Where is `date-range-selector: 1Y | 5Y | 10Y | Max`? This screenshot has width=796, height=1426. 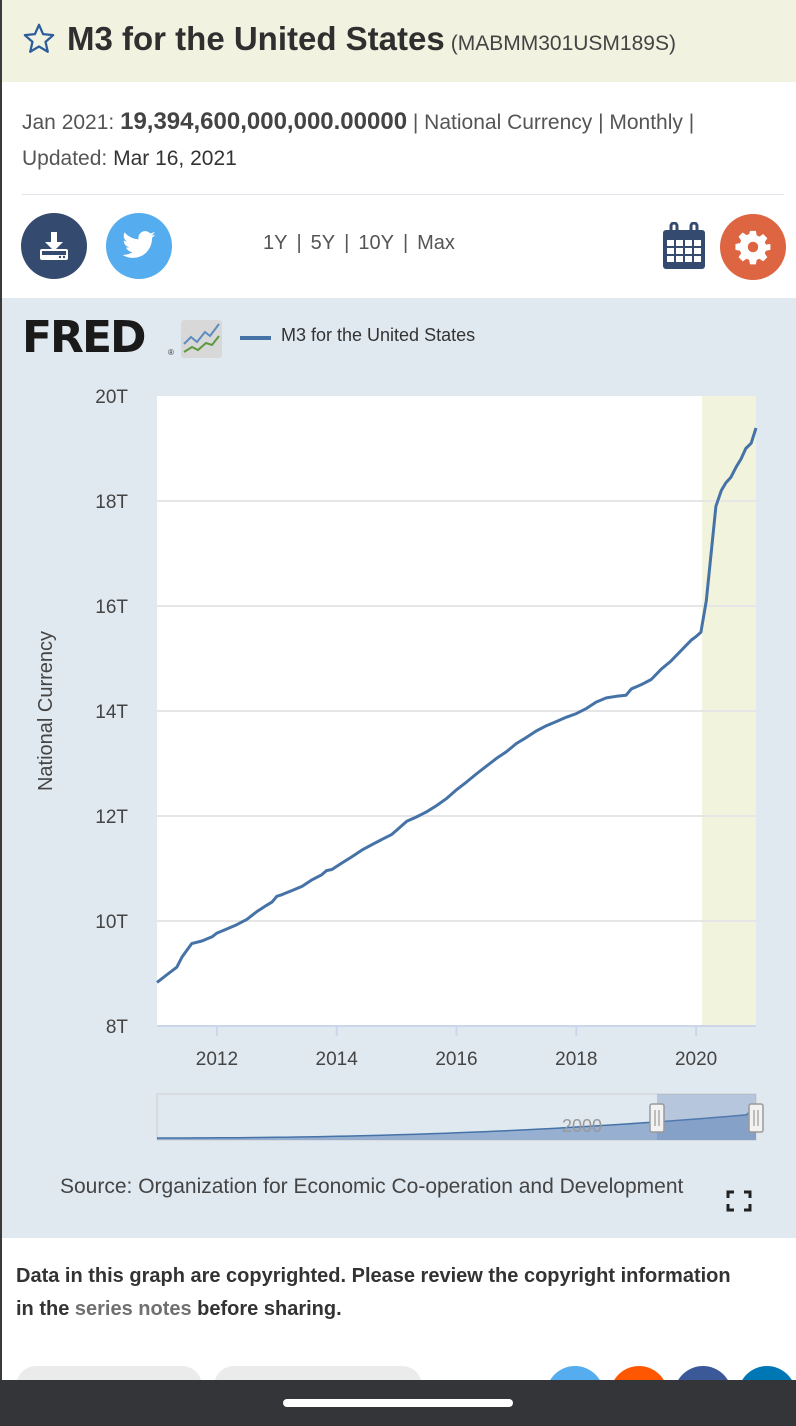 date-range-selector: 1Y | 5Y | 10Y | Max is located at coordinates (359, 243).